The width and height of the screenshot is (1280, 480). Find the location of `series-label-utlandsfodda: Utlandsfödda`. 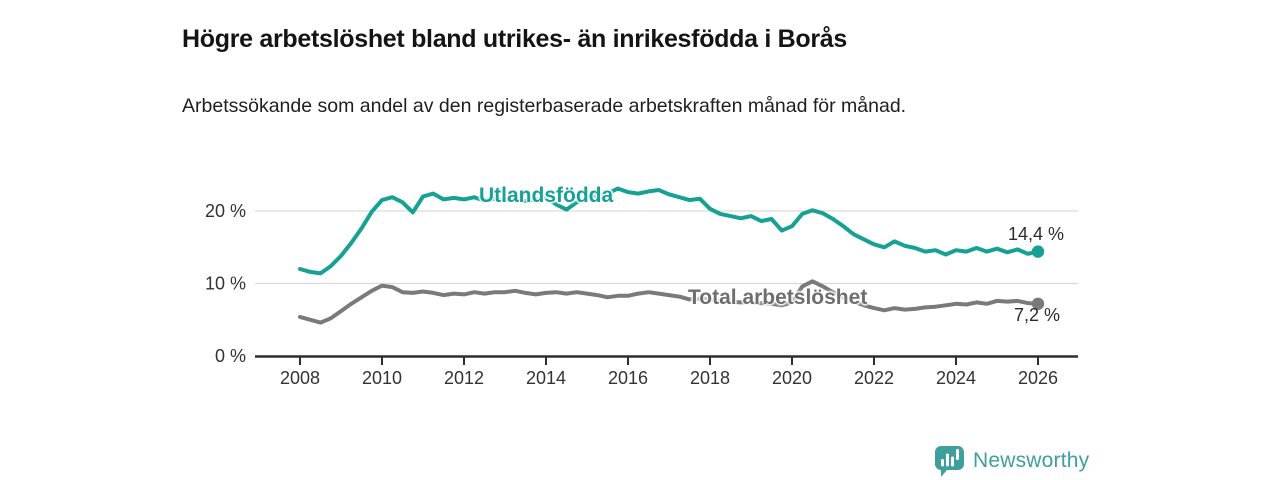

series-label-utlandsfodda: Utlandsfödda is located at coordinates (546, 195).